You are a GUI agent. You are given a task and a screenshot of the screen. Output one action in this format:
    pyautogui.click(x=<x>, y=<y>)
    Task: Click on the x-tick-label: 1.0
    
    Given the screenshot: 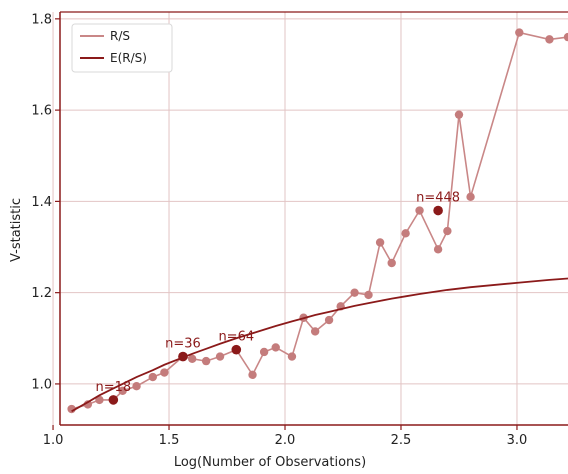 What is the action you would take?
    pyautogui.click(x=53, y=440)
    